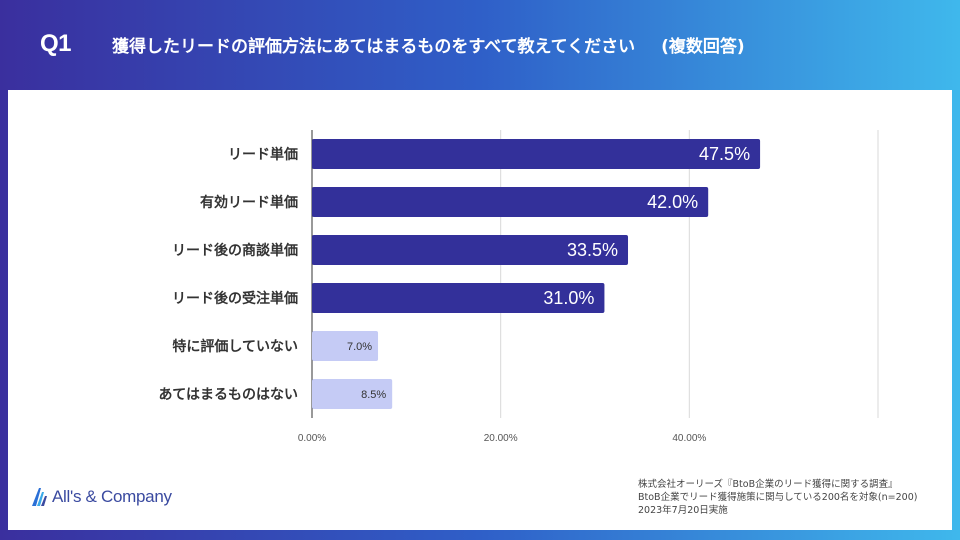 The image size is (960, 540). Describe the element at coordinates (689, 438) in the screenshot. I see `x-tick-label: 40.00%` at that location.